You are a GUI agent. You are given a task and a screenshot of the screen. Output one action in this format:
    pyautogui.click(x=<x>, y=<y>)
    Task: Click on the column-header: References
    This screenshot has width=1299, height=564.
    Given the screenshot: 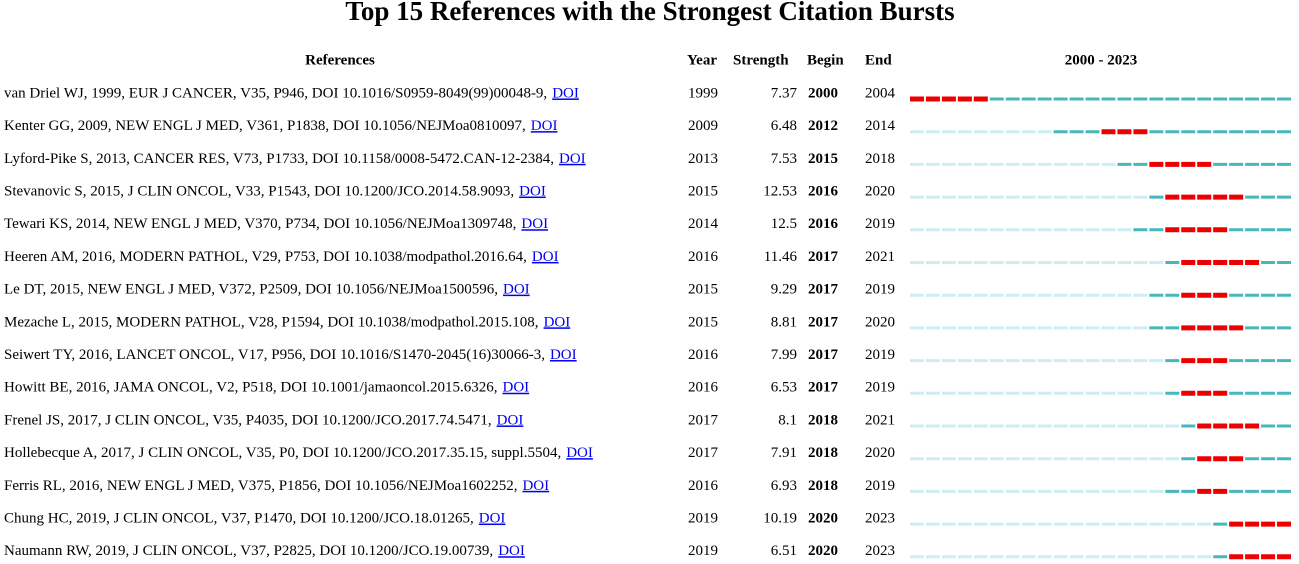 What is the action you would take?
    pyautogui.click(x=340, y=60)
    